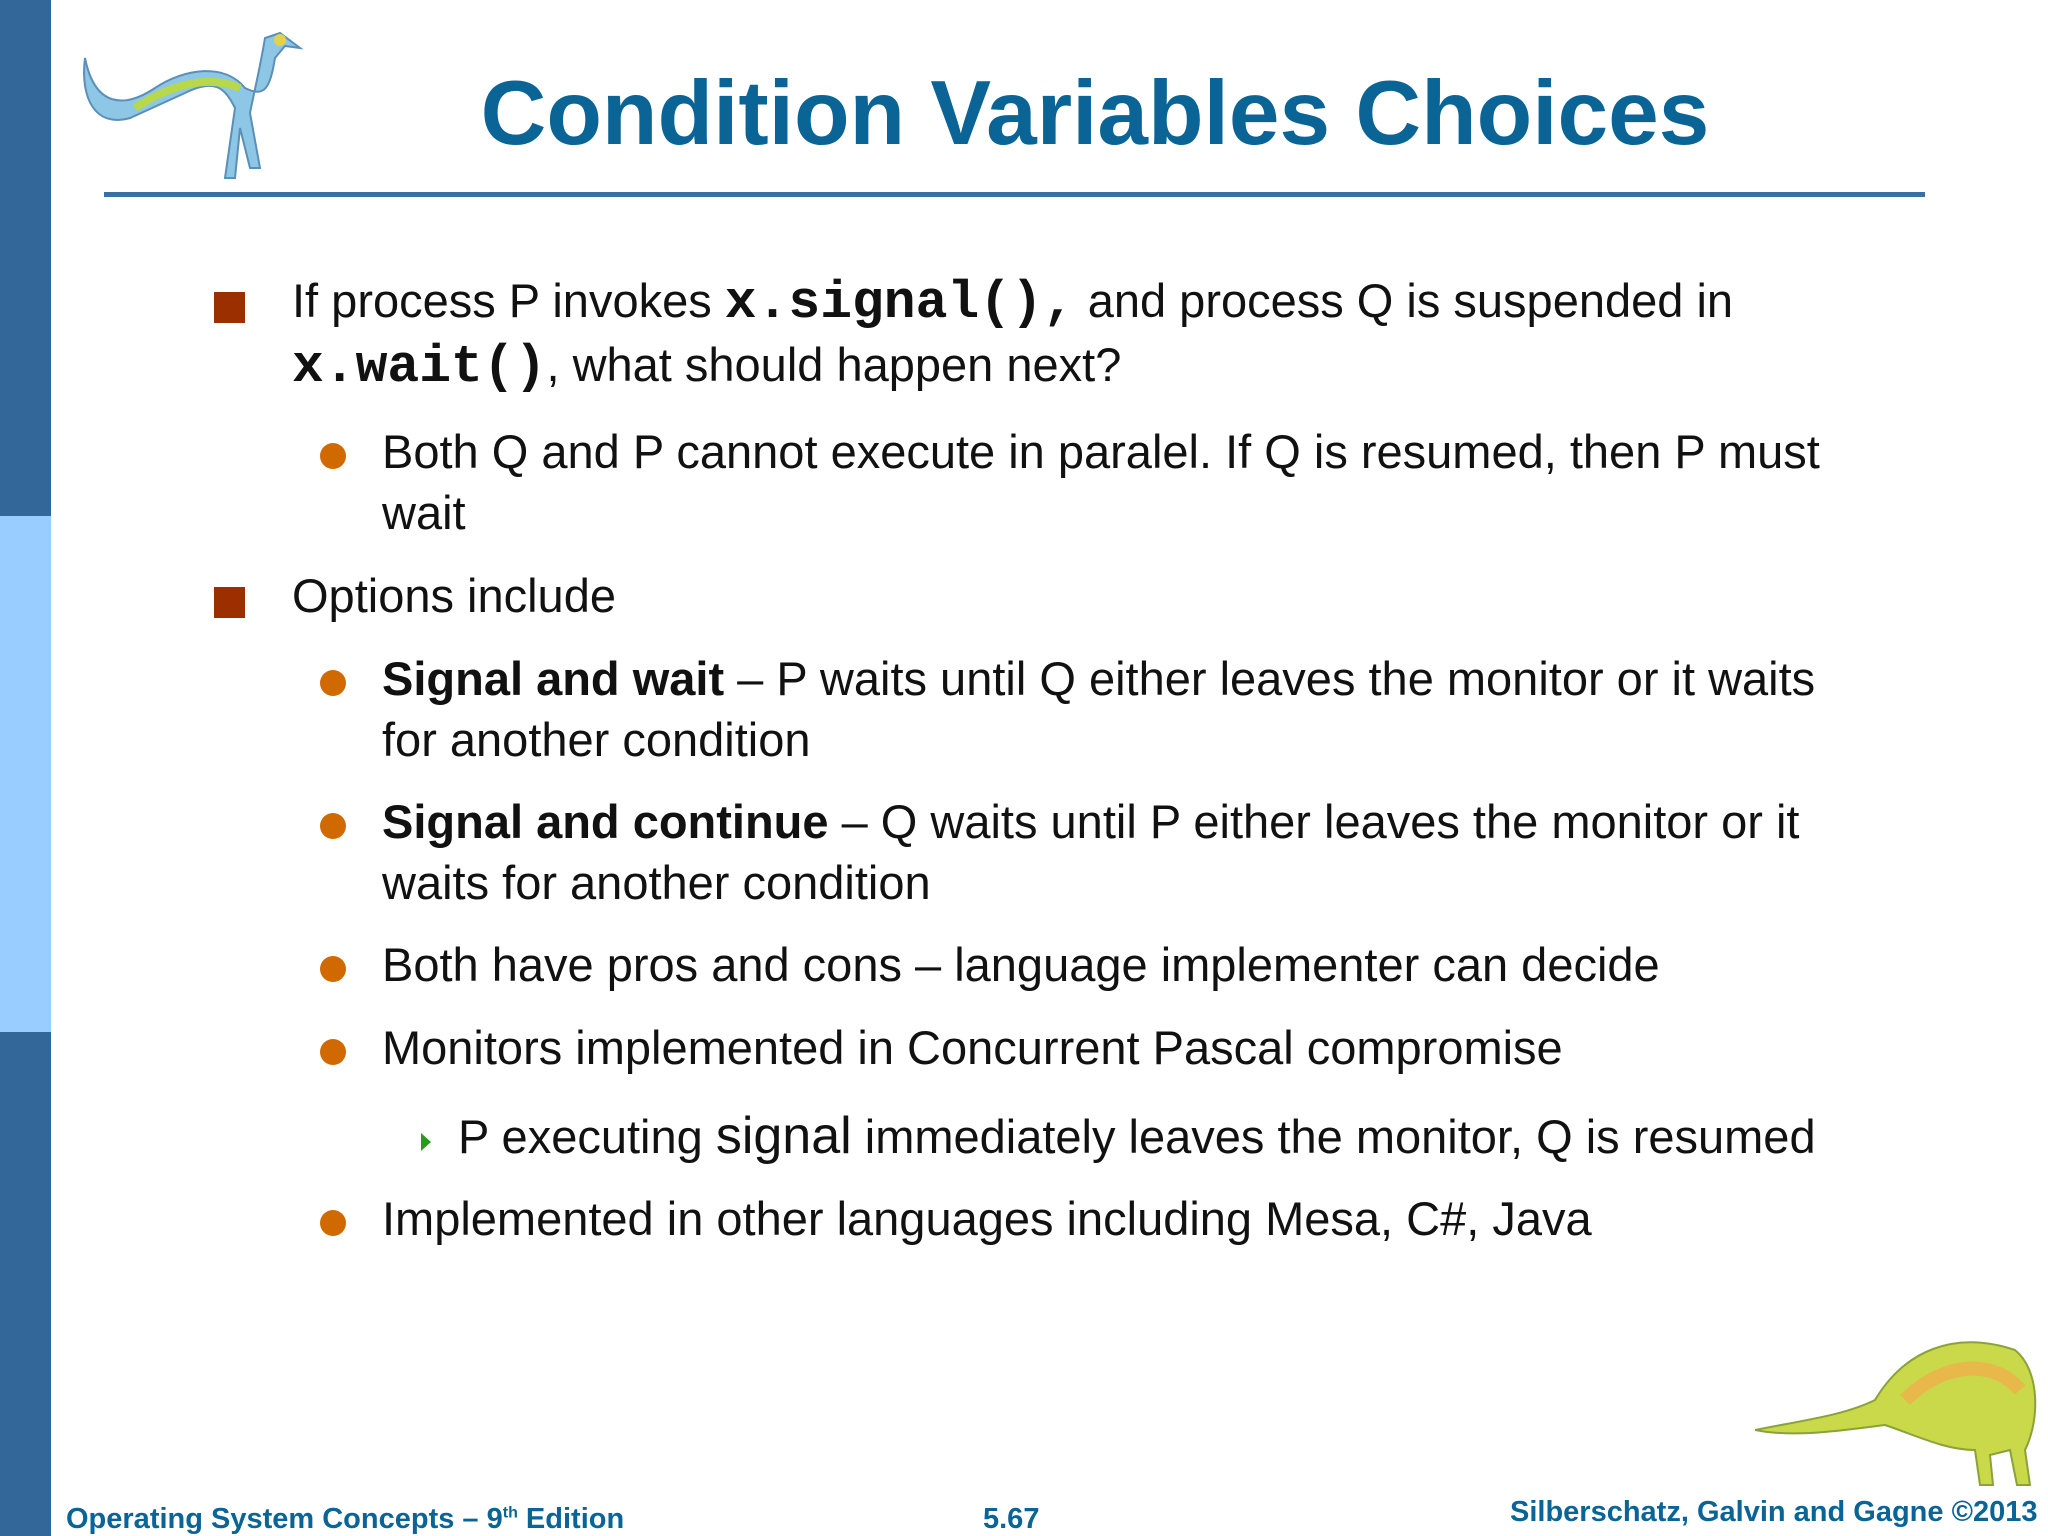  What do you see at coordinates (783, 1136) in the screenshot?
I see `term-signal: signal` at bounding box center [783, 1136].